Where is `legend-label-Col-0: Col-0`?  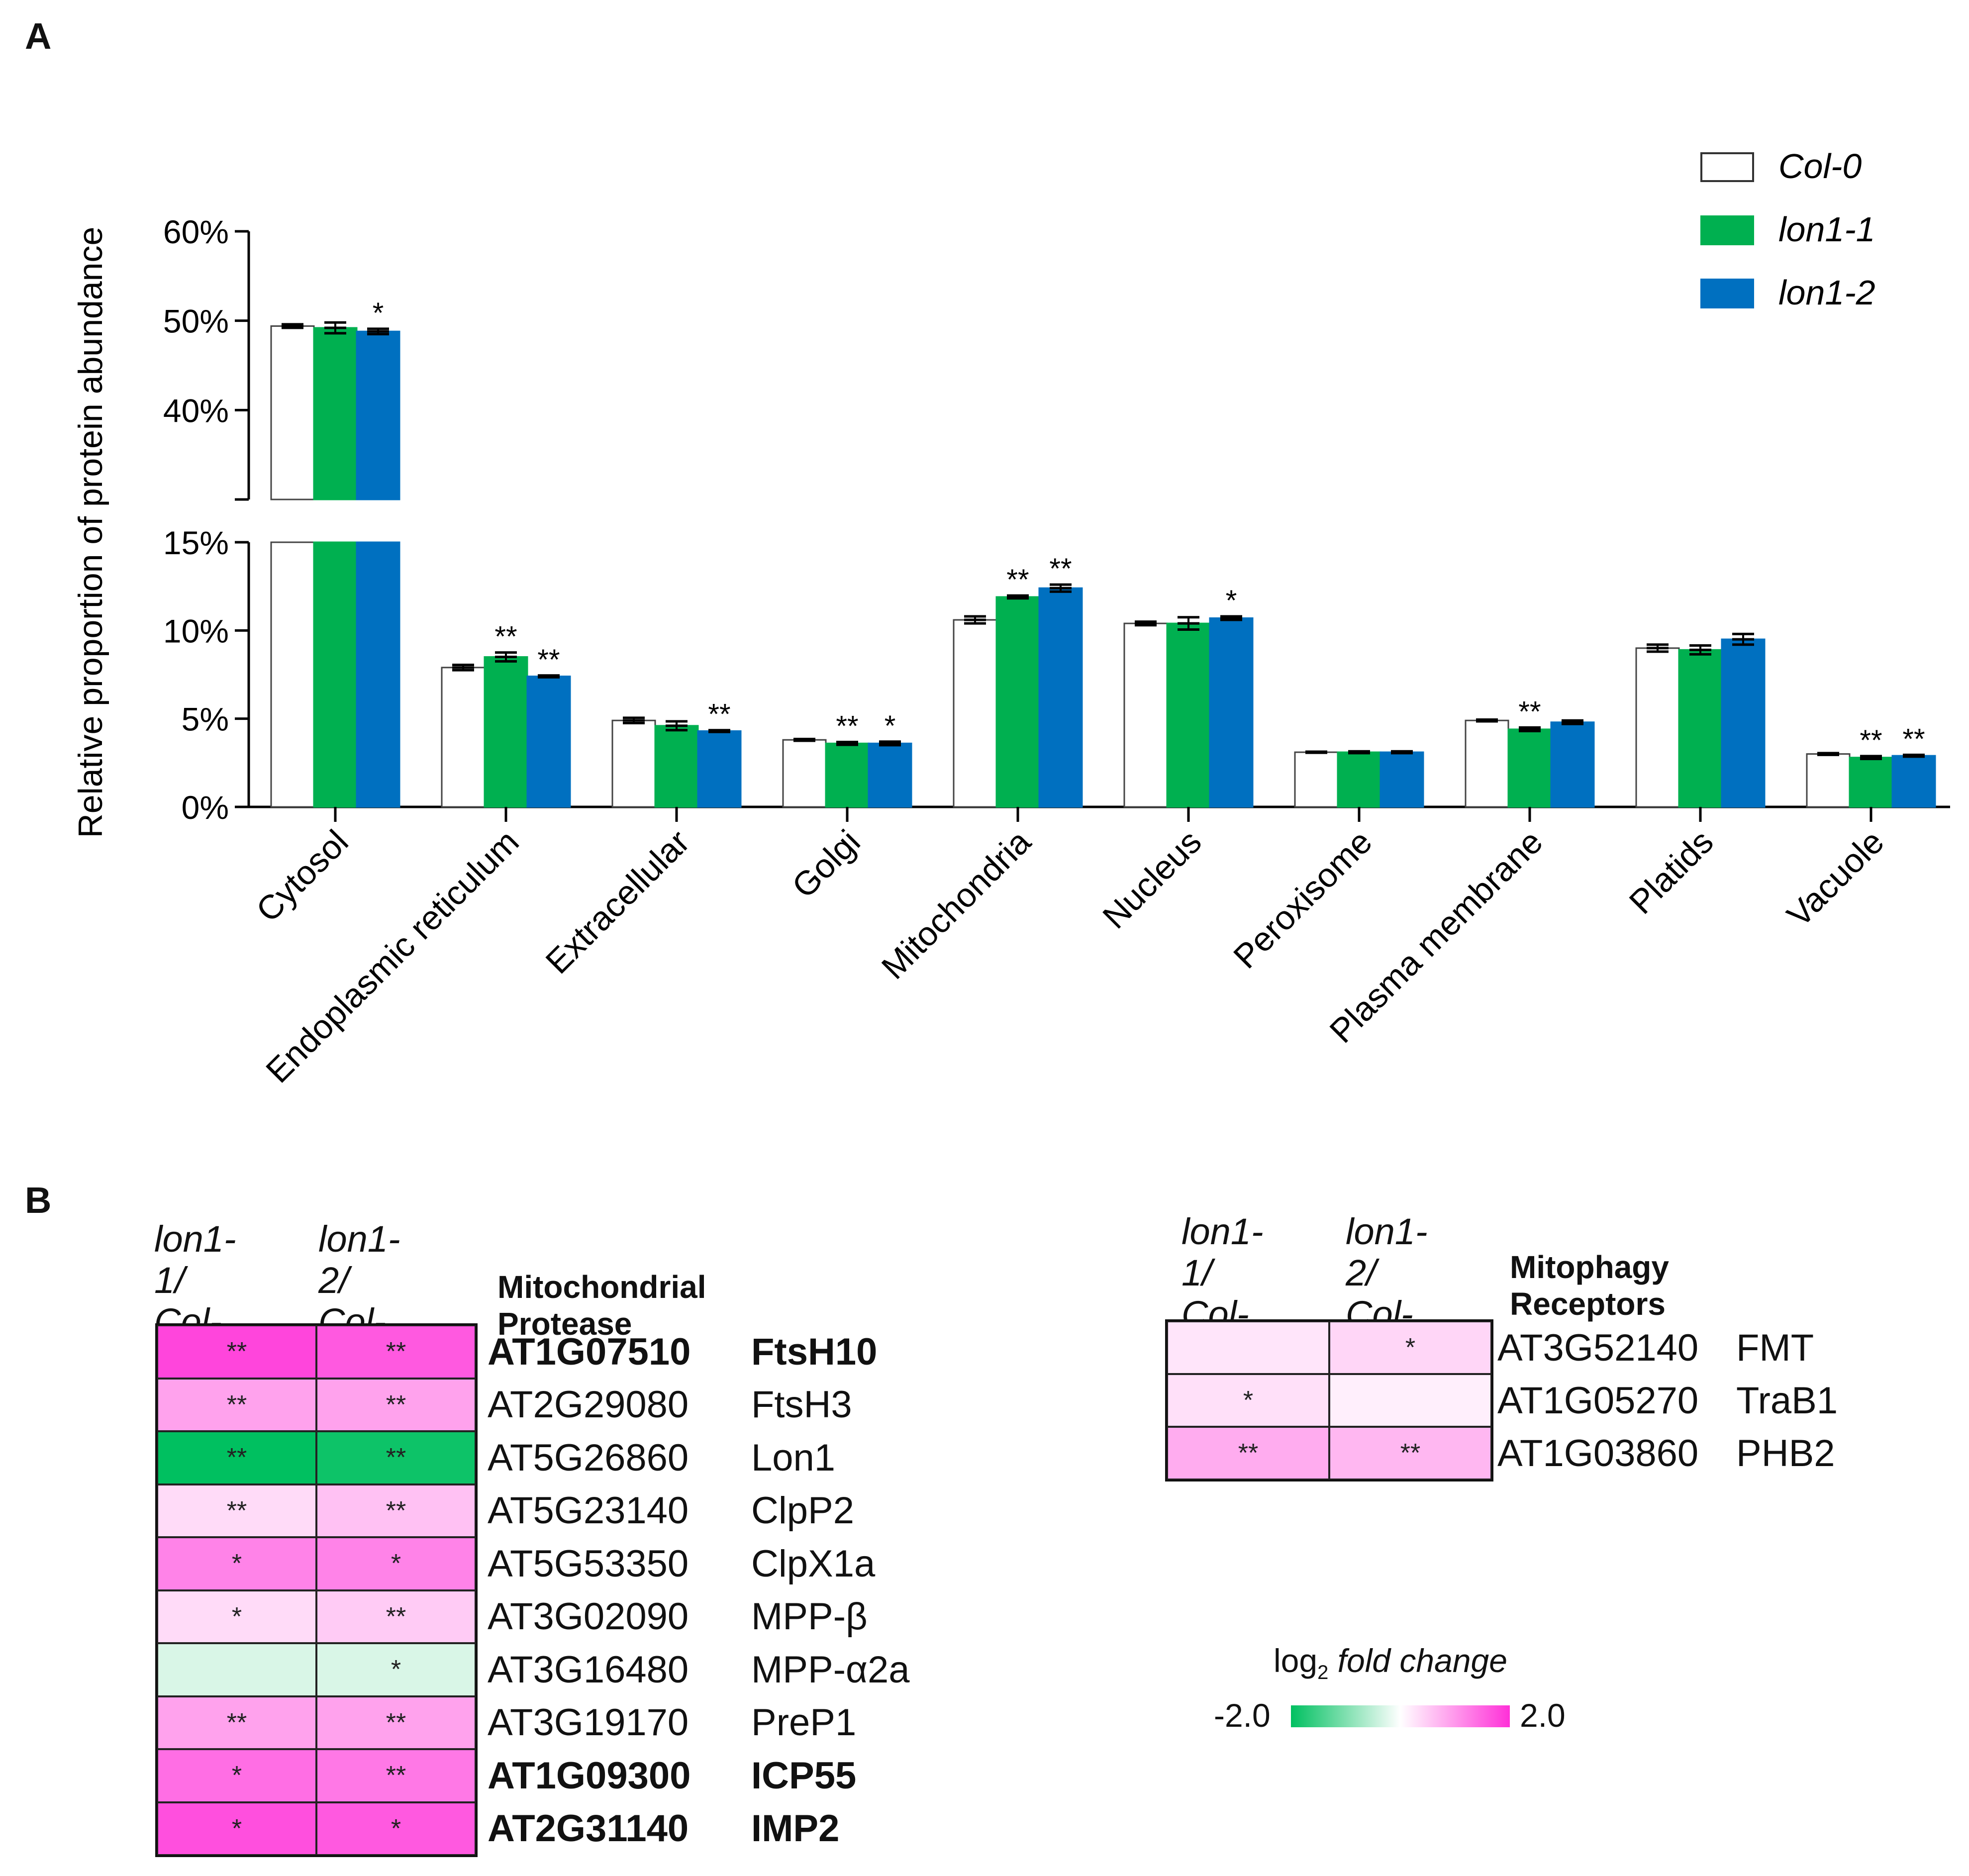
legend-label-Col-0: Col-0 is located at coordinates (1820, 167).